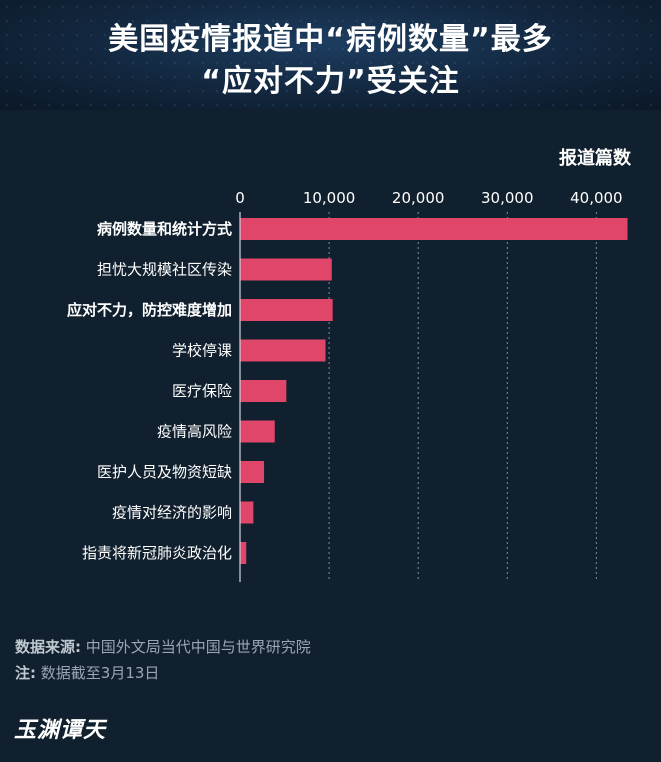 This screenshot has width=661, height=762. What do you see at coordinates (240, 198) in the screenshot?
I see `x-tick-label: 0` at bounding box center [240, 198].